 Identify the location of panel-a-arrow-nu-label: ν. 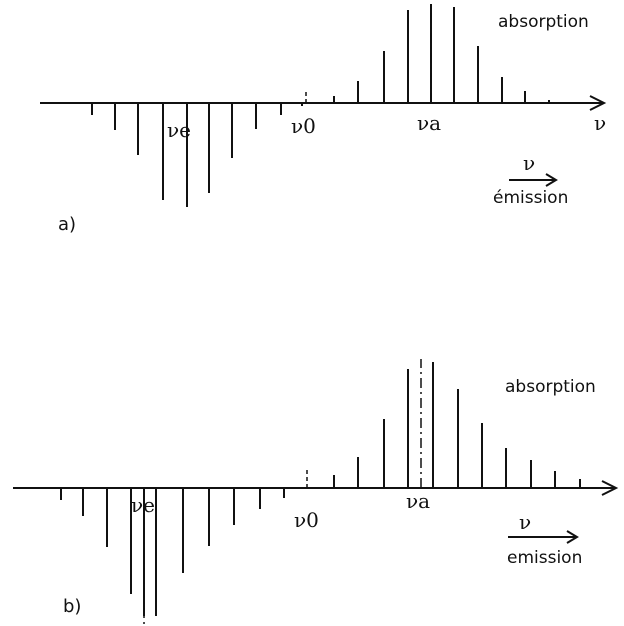
(529, 163).